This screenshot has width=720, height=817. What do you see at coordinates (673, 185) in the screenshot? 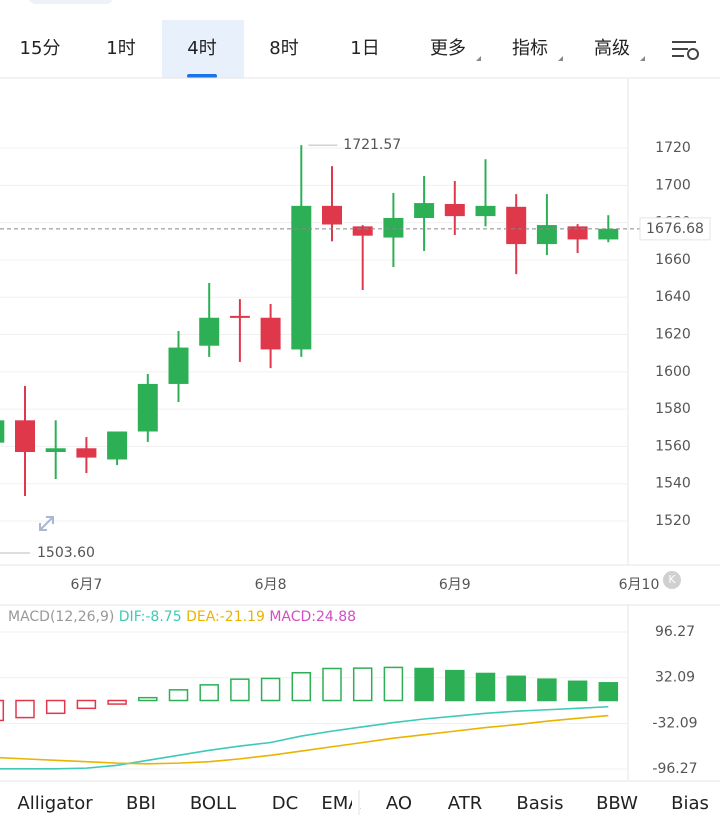
I see `y-tick-label: 1700` at bounding box center [673, 185].